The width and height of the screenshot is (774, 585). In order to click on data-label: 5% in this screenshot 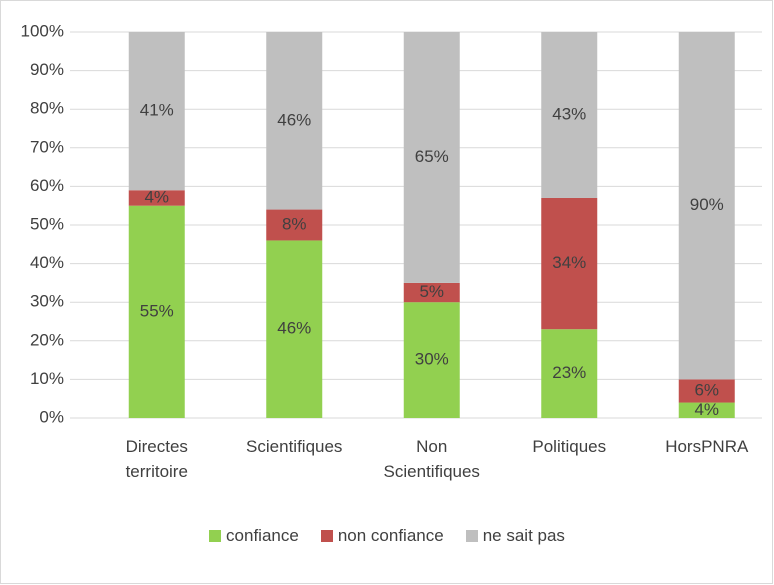, I will do `click(431, 291)`.